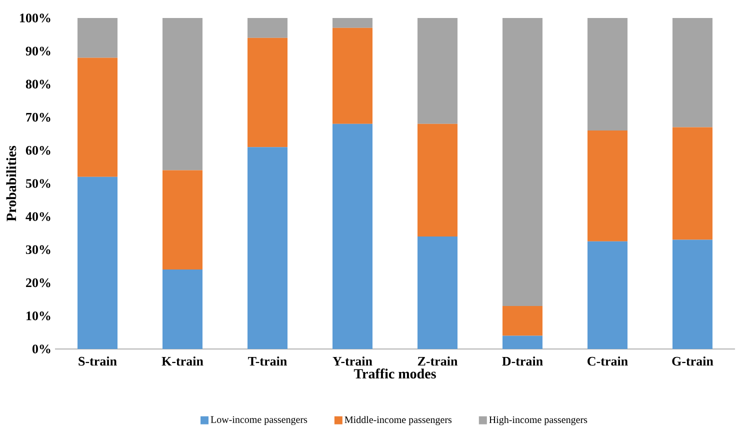 This screenshot has height=429, width=739. What do you see at coordinates (183, 361) in the screenshot?
I see `x-tick-label: K-train` at bounding box center [183, 361].